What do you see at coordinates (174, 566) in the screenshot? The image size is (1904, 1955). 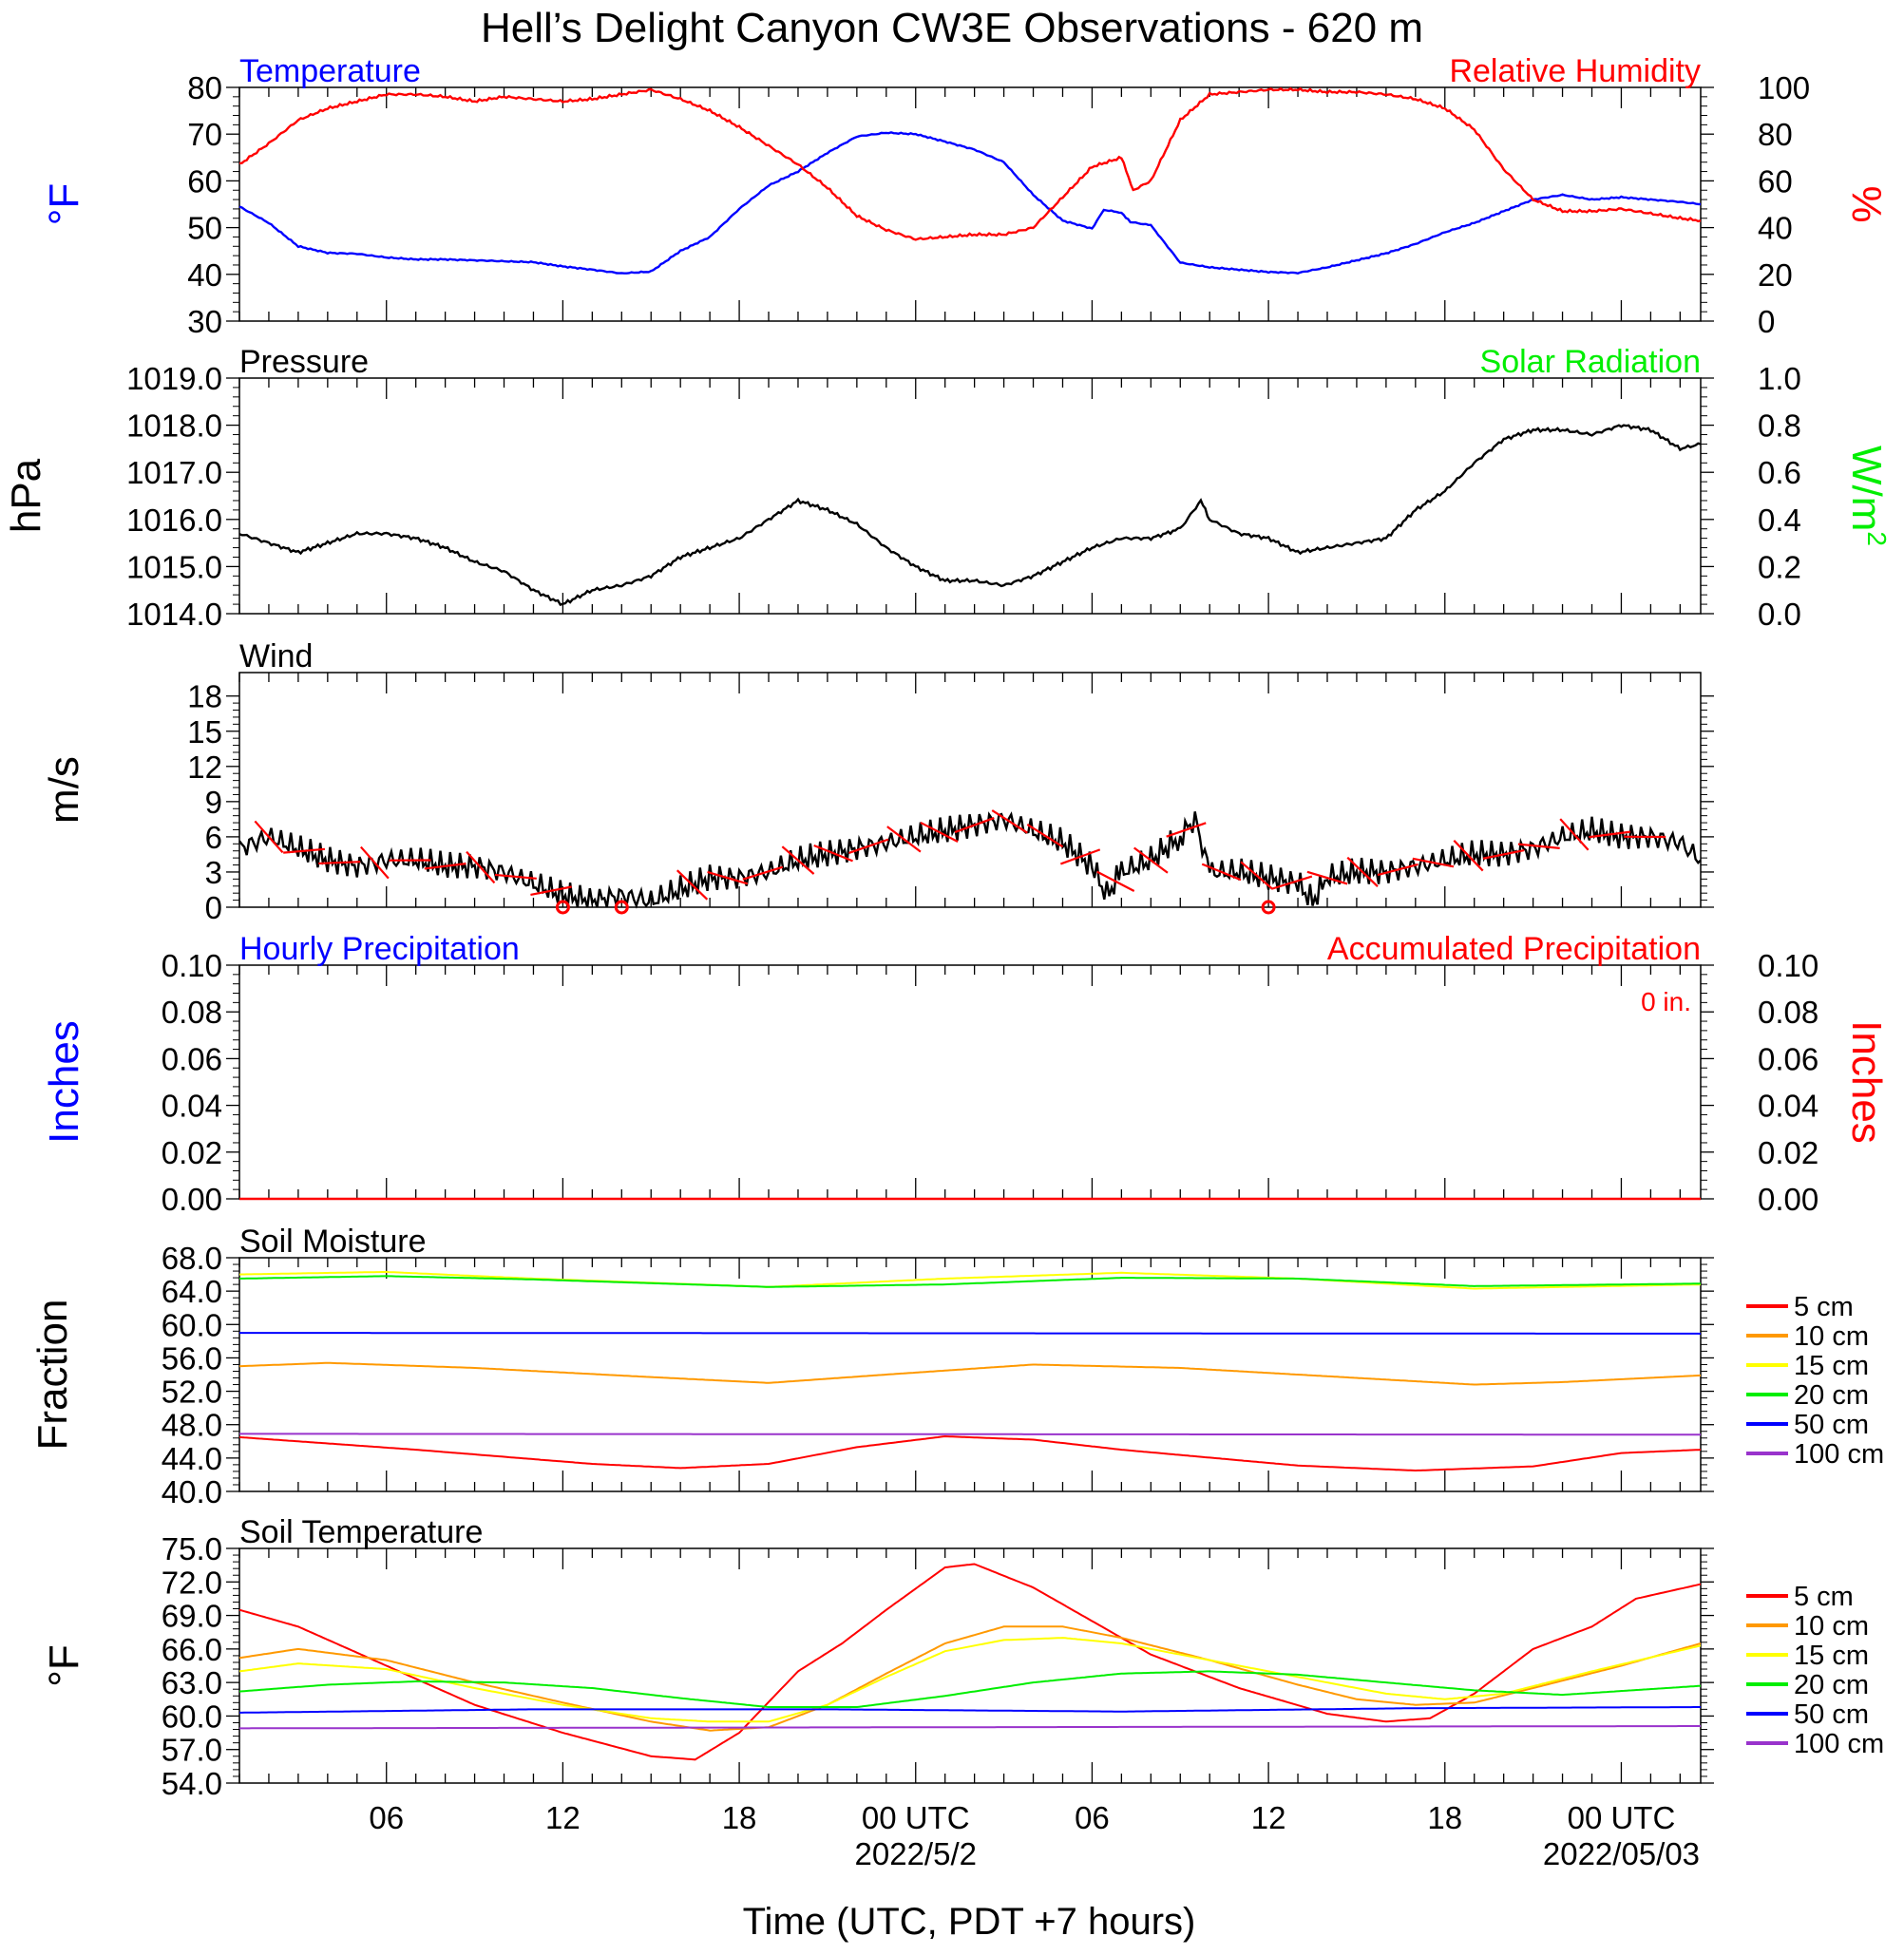 I see `y-left-tick-label: 1015.0` at bounding box center [174, 566].